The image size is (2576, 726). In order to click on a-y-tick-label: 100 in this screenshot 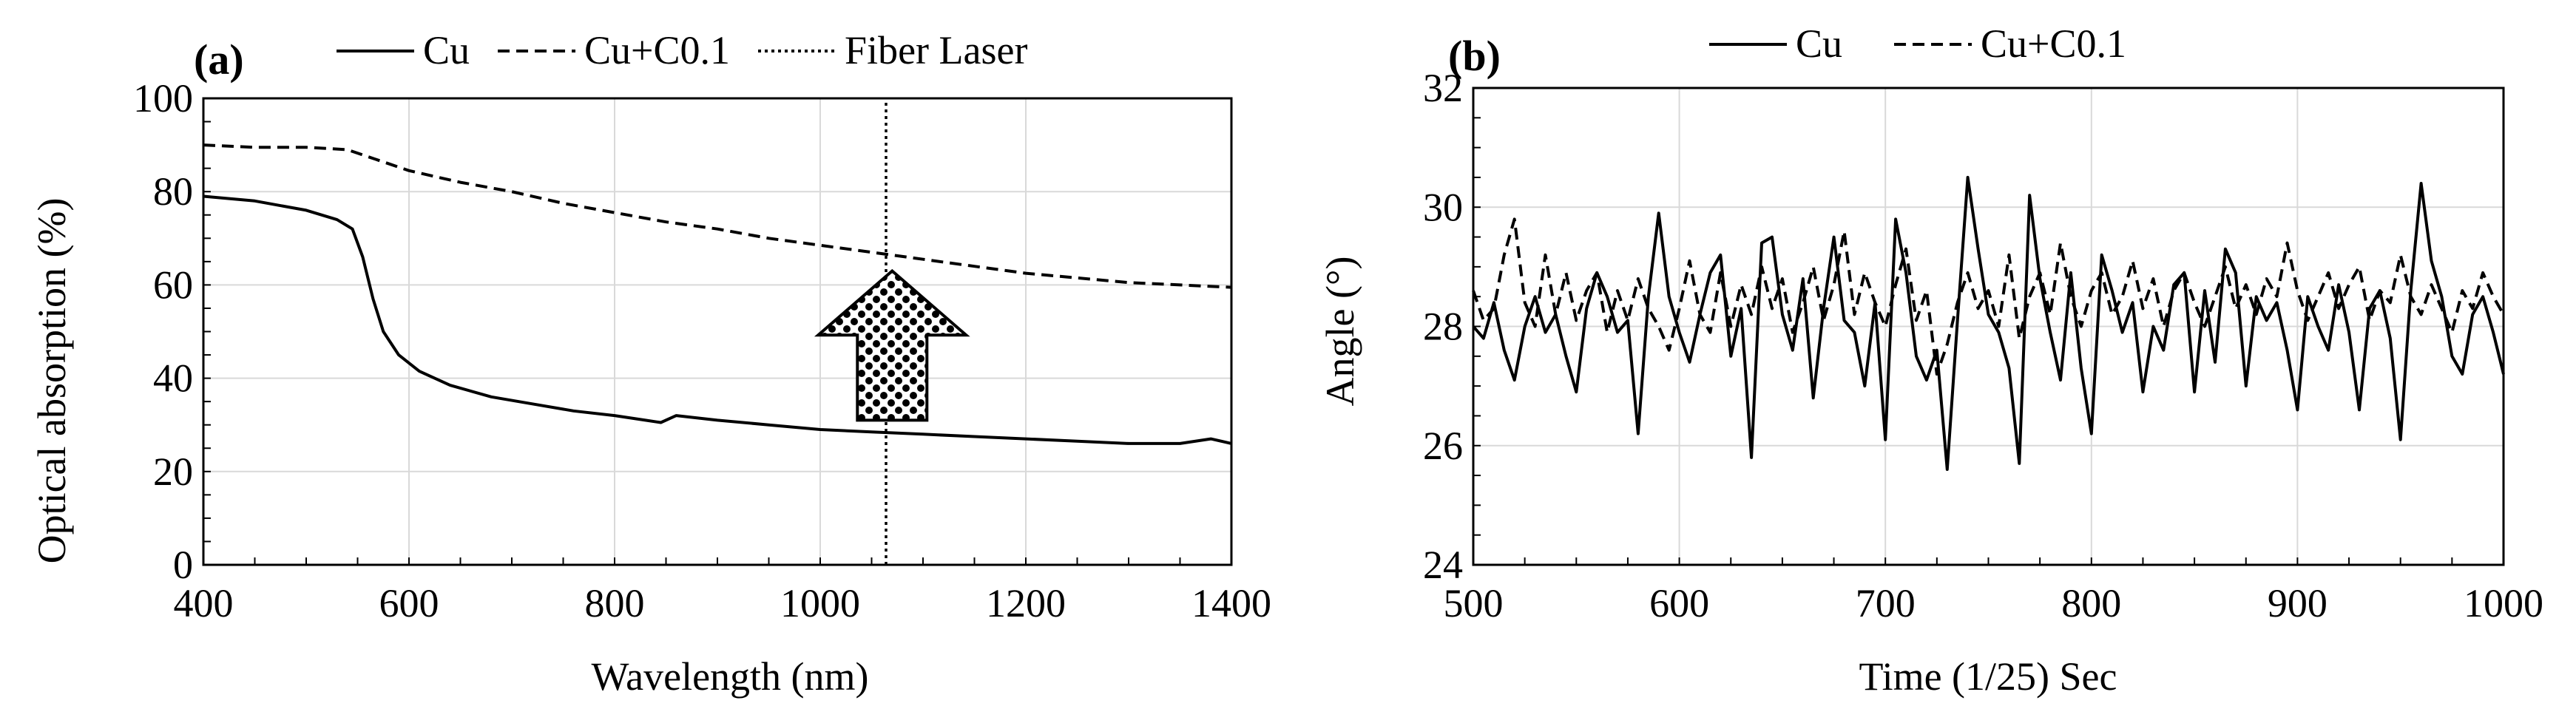, I will do `click(163, 98)`.